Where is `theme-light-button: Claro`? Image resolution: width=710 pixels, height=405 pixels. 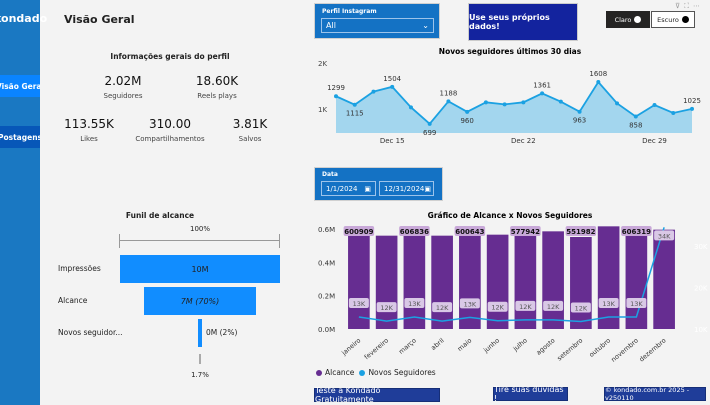 theme-light-button: Claro is located at coordinates (628, 19).